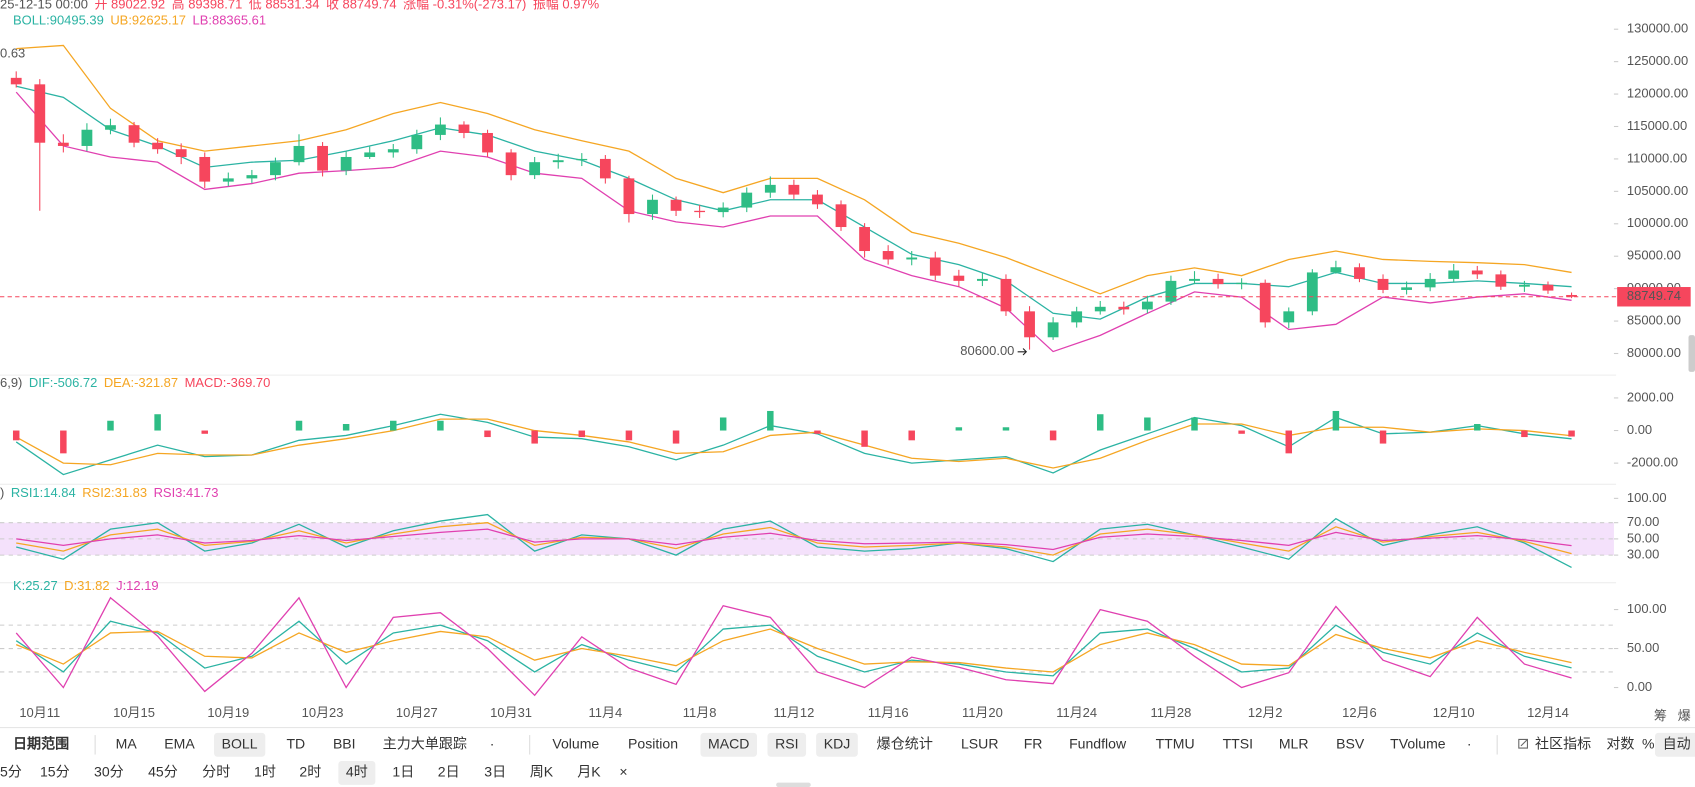 This screenshot has height=787, width=1695. What do you see at coordinates (1684, 715) in the screenshot?
I see `side-tab: 爆` at bounding box center [1684, 715].